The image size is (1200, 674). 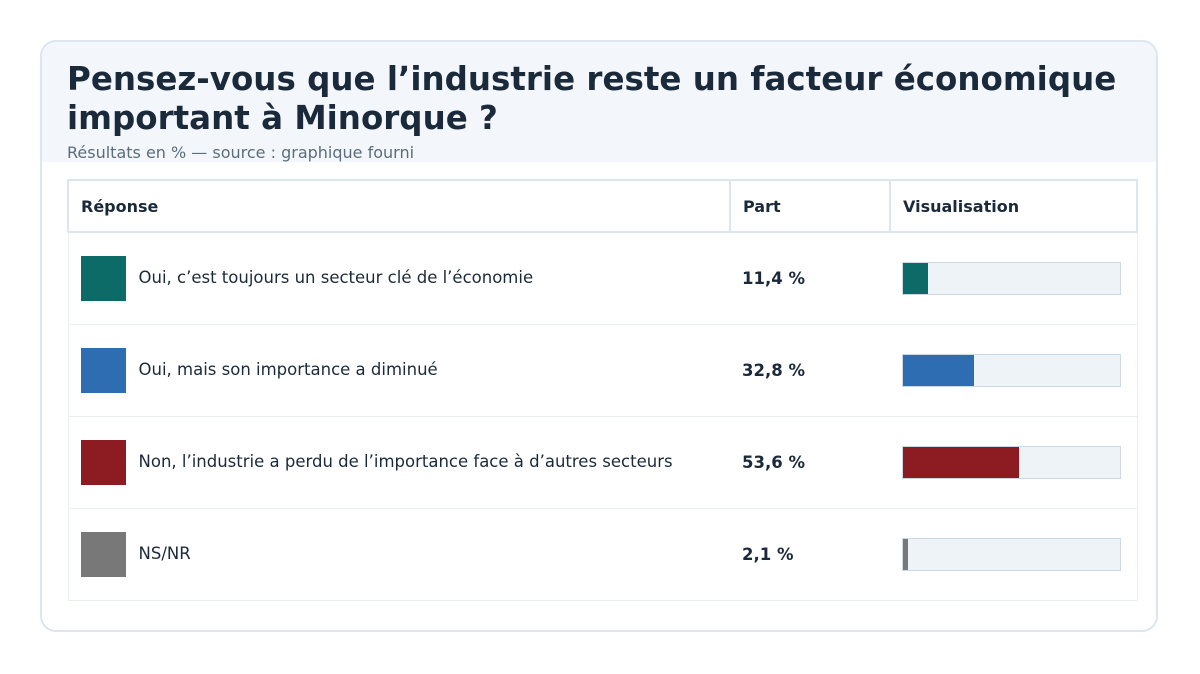 What do you see at coordinates (288, 369) in the screenshot?
I see `answer-label: Oui, mais son importance a diminué` at bounding box center [288, 369].